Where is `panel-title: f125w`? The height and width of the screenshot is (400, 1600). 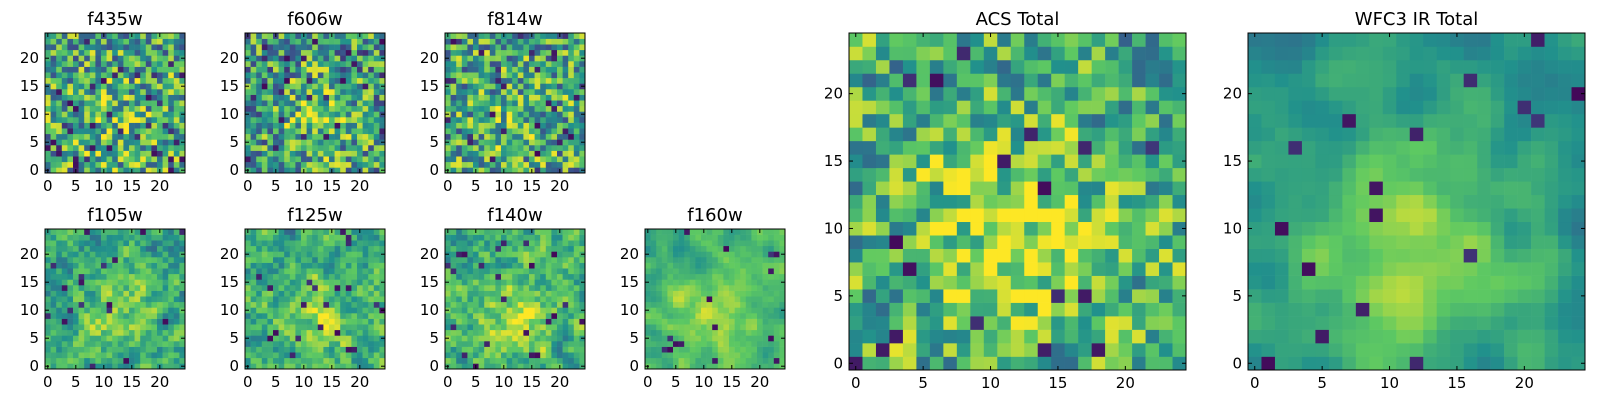
panel-title: f125w is located at coordinates (314, 215).